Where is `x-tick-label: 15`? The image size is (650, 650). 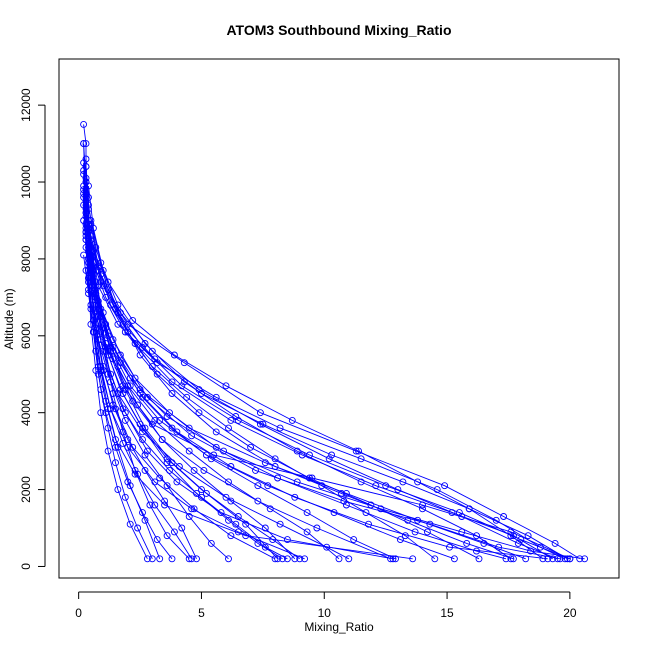
x-tick-label: 15 is located at coordinates (447, 613).